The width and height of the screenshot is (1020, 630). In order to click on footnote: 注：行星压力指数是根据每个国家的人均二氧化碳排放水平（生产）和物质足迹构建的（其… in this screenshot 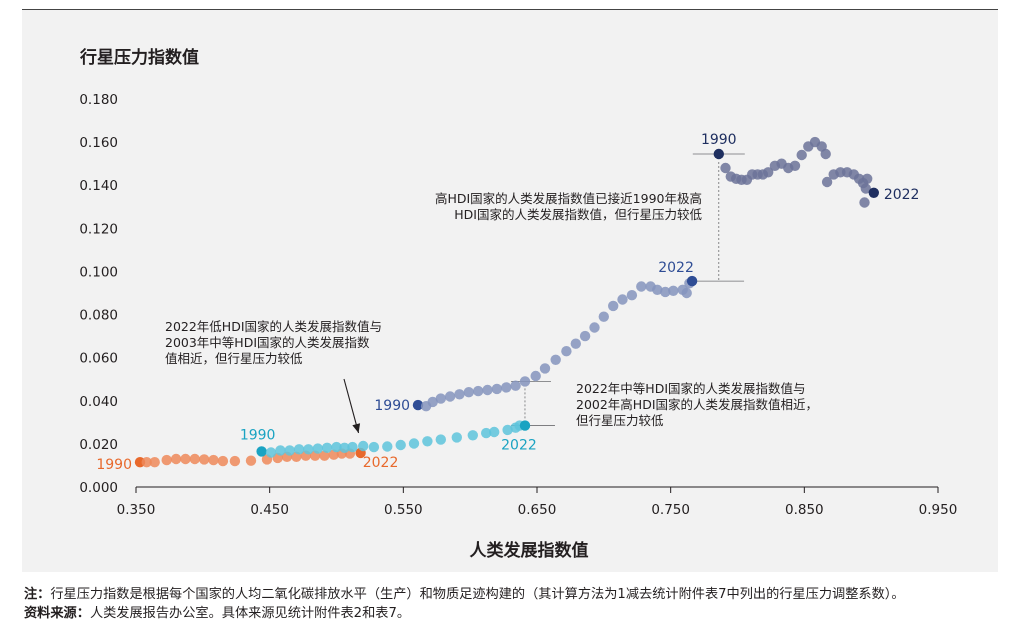, I will do `click(519, 604)`.